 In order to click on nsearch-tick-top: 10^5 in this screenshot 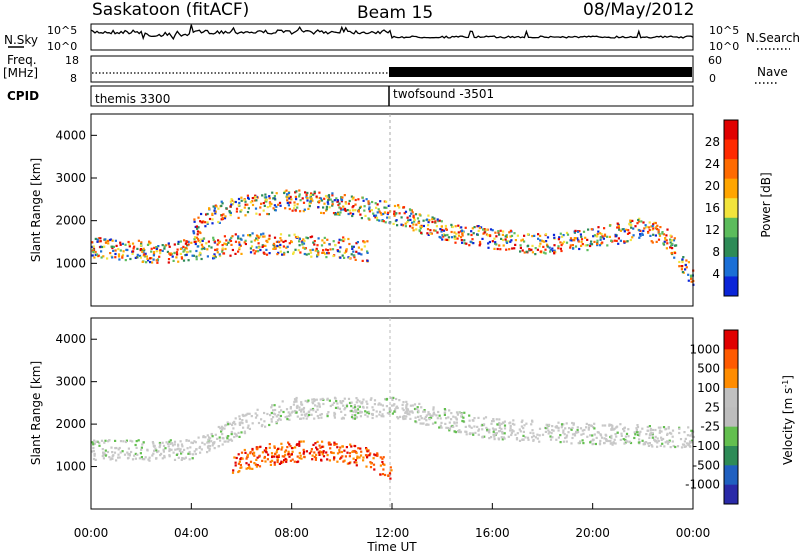, I will do `click(724, 30)`.